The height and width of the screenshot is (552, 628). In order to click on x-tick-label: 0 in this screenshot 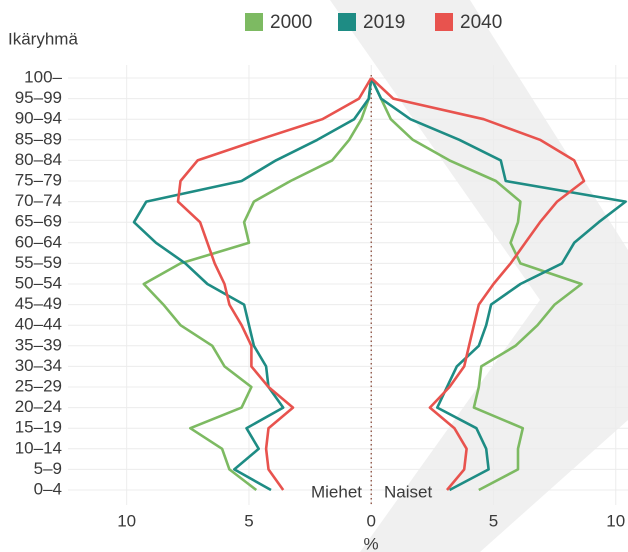, I will do `click(370, 520)`.